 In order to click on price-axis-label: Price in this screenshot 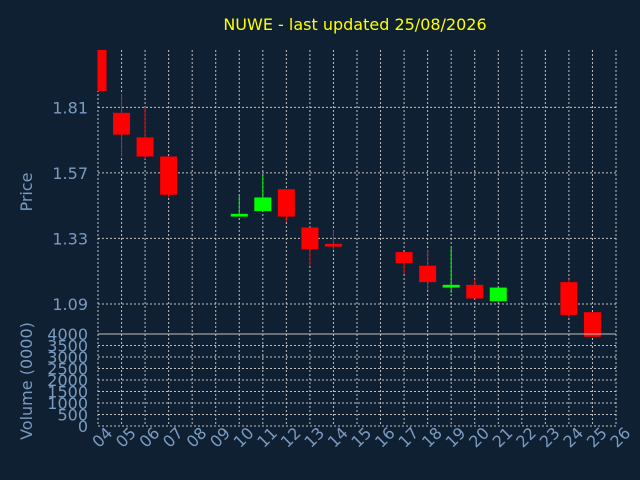, I will do `click(26, 191)`.